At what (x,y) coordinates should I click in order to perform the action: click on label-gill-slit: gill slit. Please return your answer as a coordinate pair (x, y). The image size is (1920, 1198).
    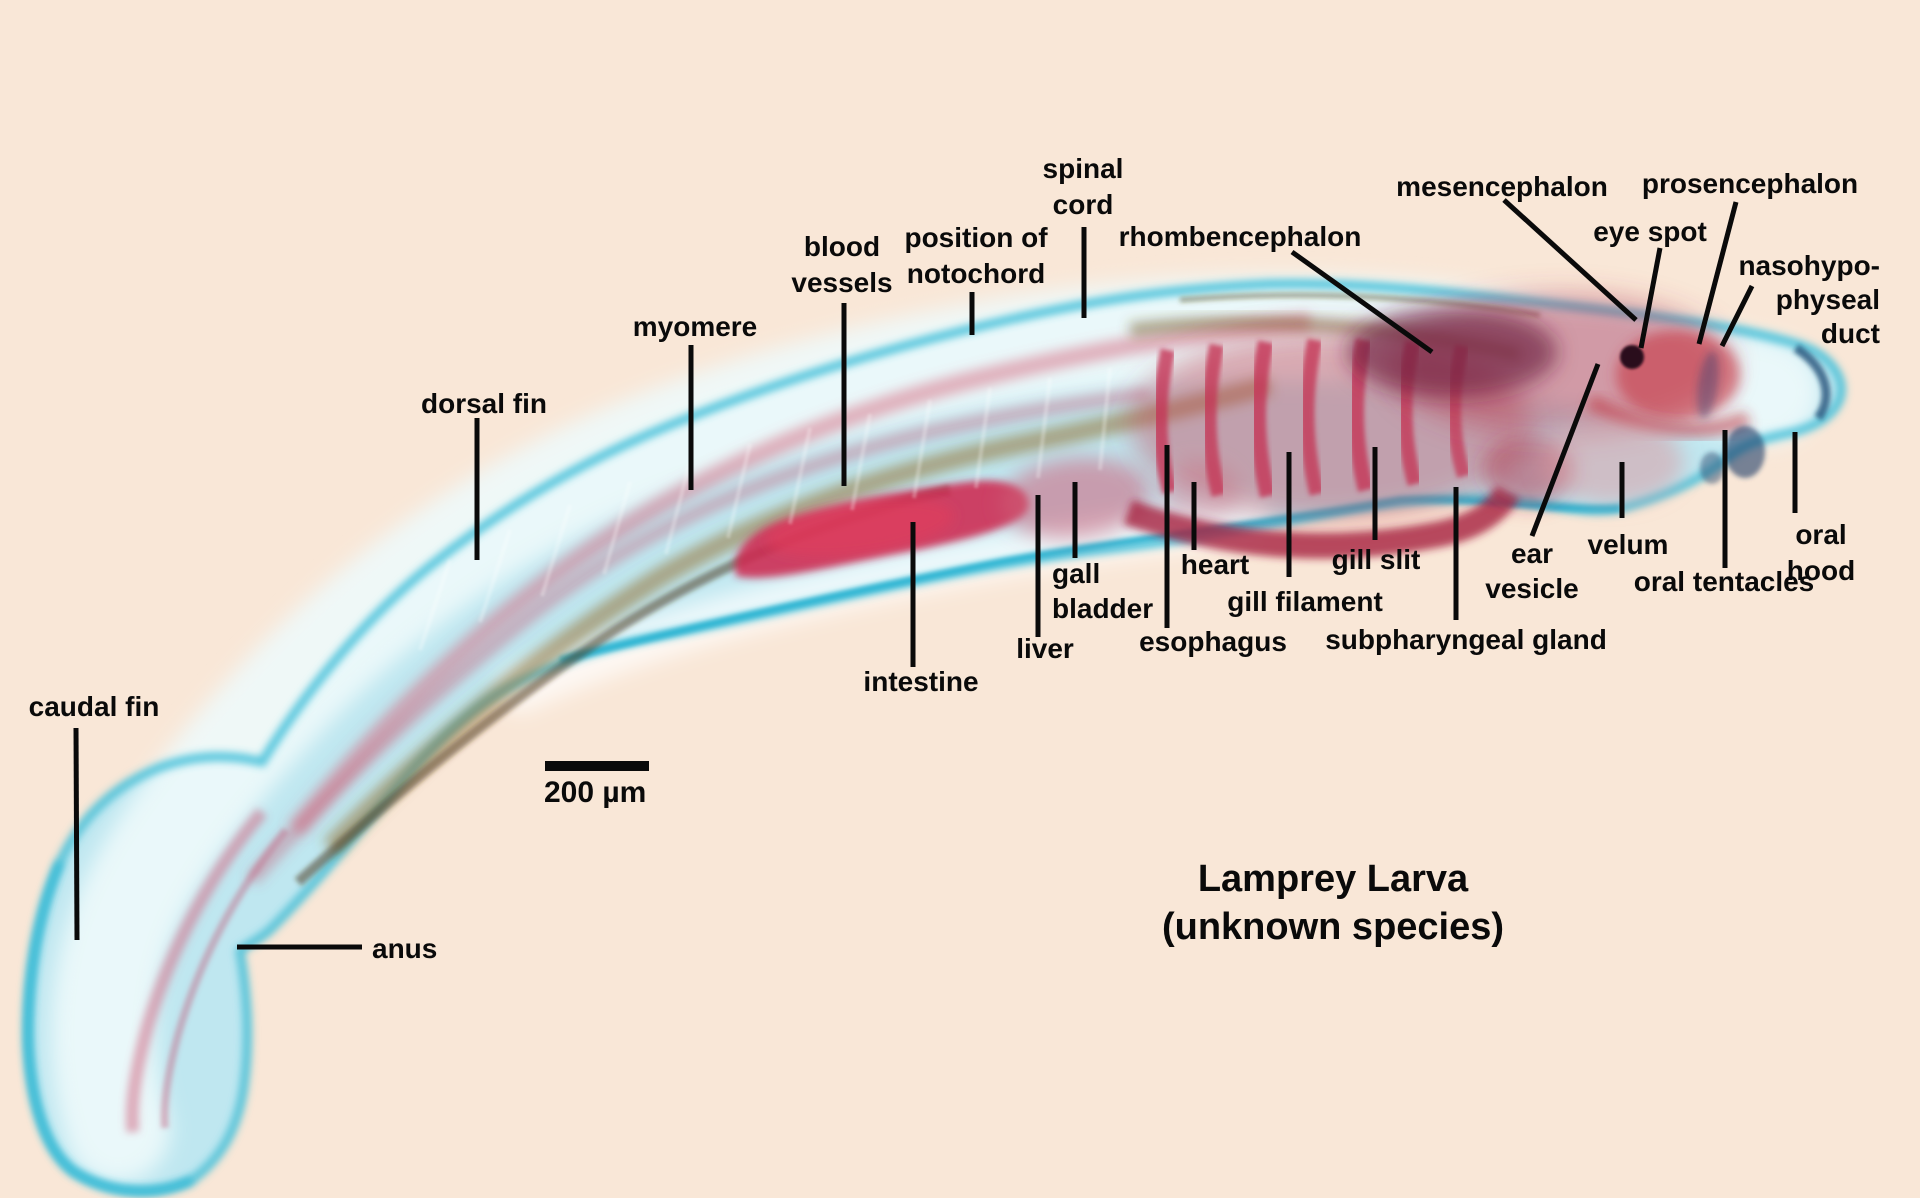
    Looking at the image, I should click on (1376, 559).